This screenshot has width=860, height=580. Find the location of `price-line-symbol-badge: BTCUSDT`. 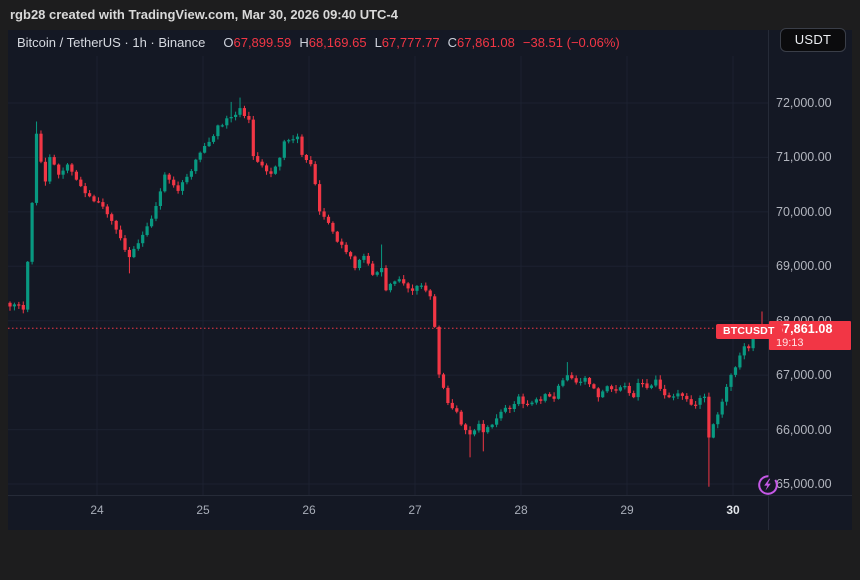

price-line-symbol-badge: BTCUSDT is located at coordinates (749, 331).